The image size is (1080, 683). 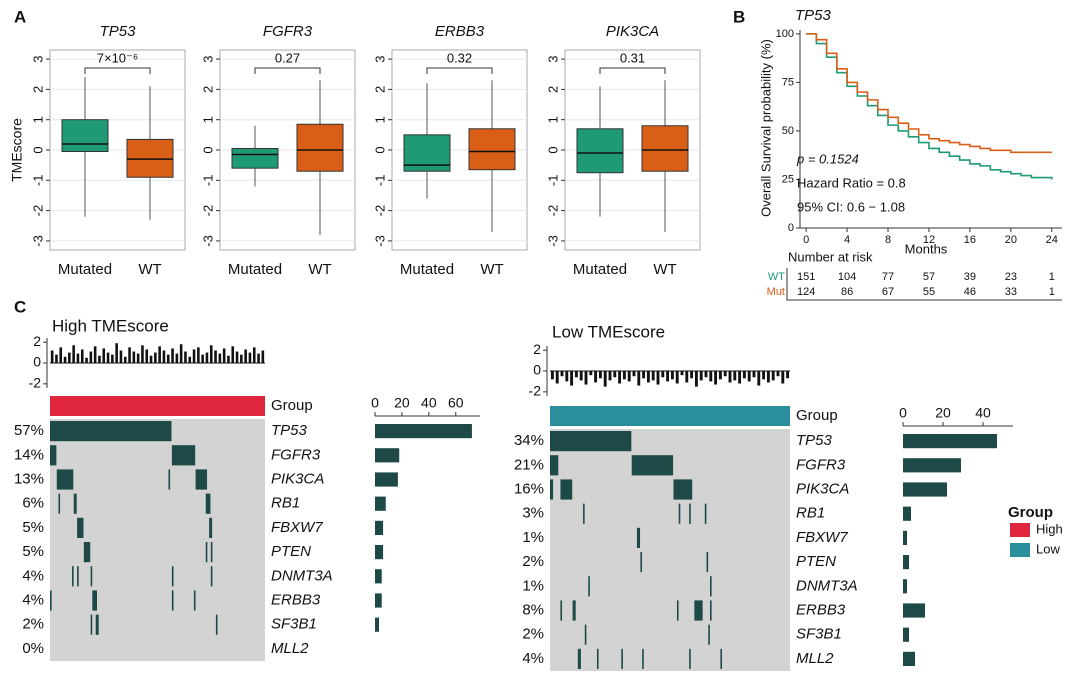 What do you see at coordinates (817, 415) in the screenshot?
I see `group-label: Group` at bounding box center [817, 415].